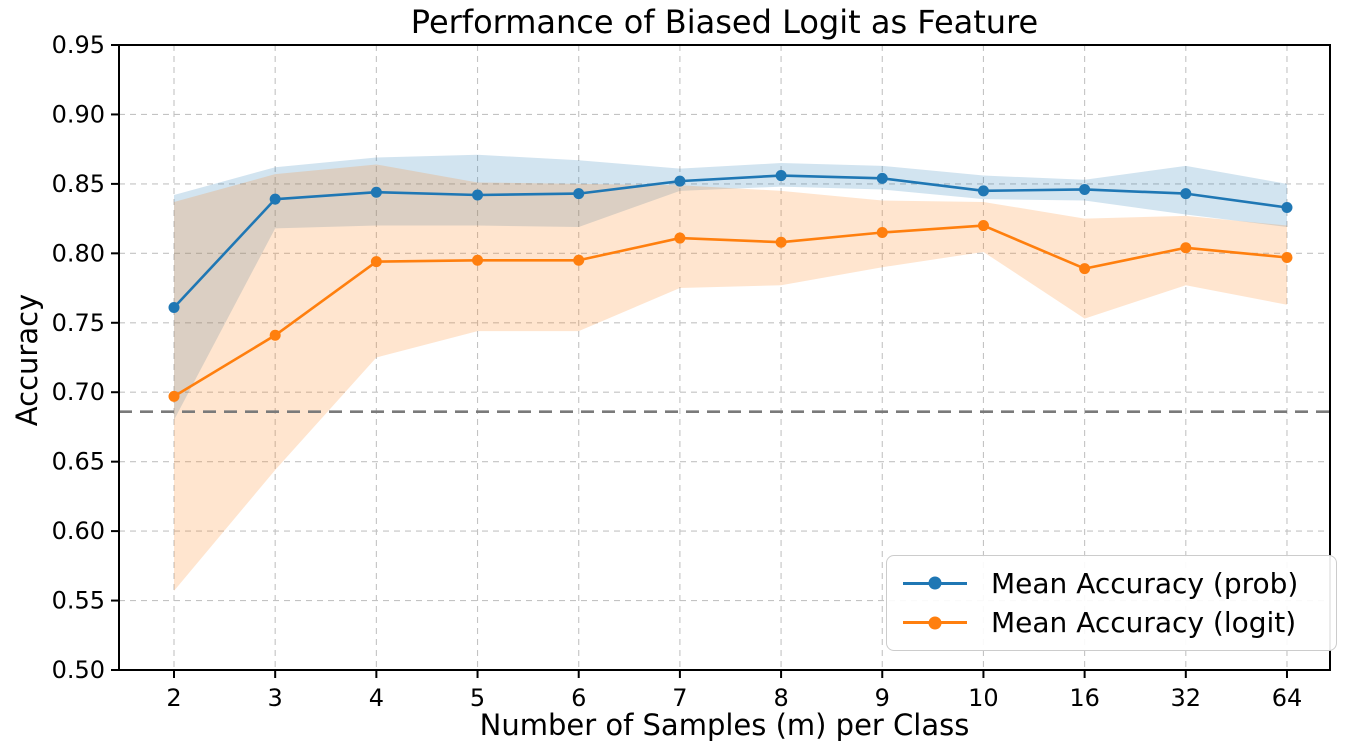 The height and width of the screenshot is (754, 1354). I want to click on y-tick-label: 0.70, so click(78, 392).